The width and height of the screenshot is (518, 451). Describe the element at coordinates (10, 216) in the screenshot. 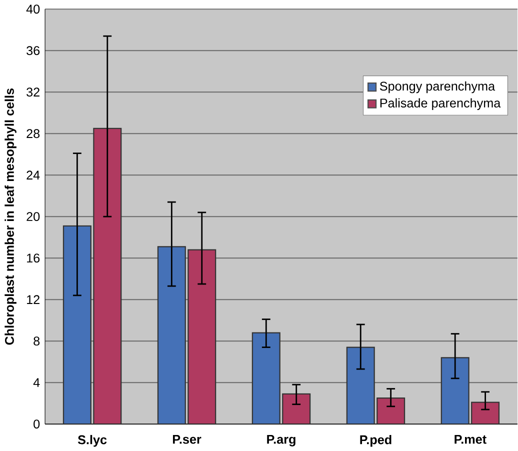

I see `y-axis-title: Chloroplast number in leaf mesophyll cells` at that location.